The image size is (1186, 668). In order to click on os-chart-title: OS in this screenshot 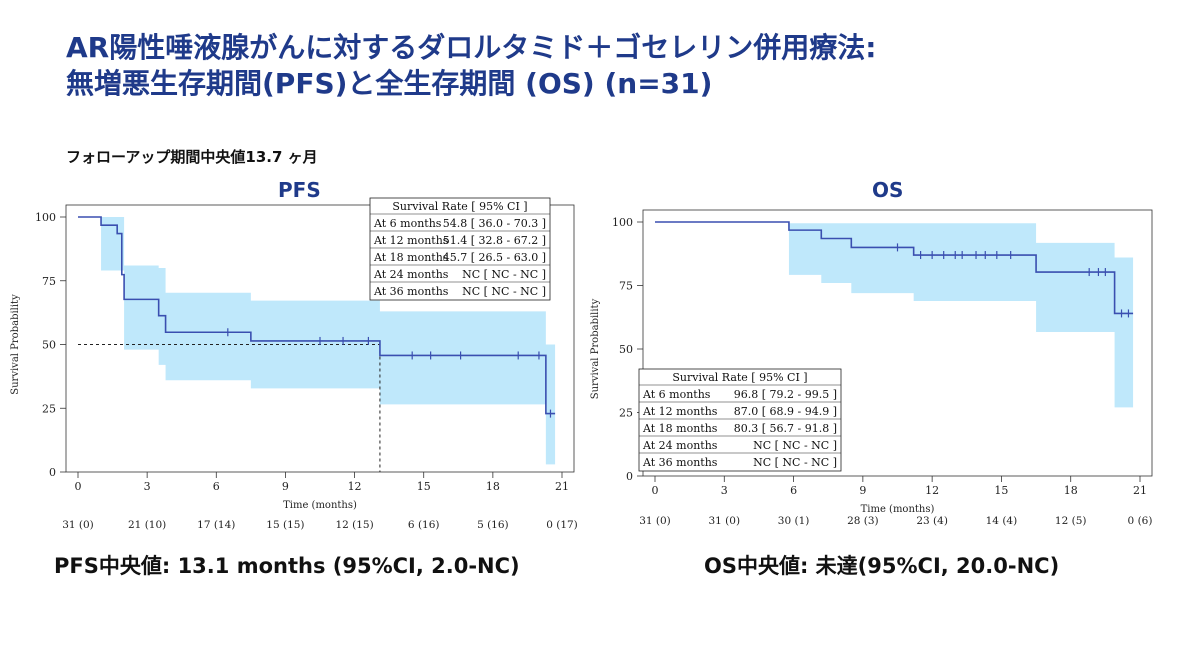, I will do `click(888, 190)`.